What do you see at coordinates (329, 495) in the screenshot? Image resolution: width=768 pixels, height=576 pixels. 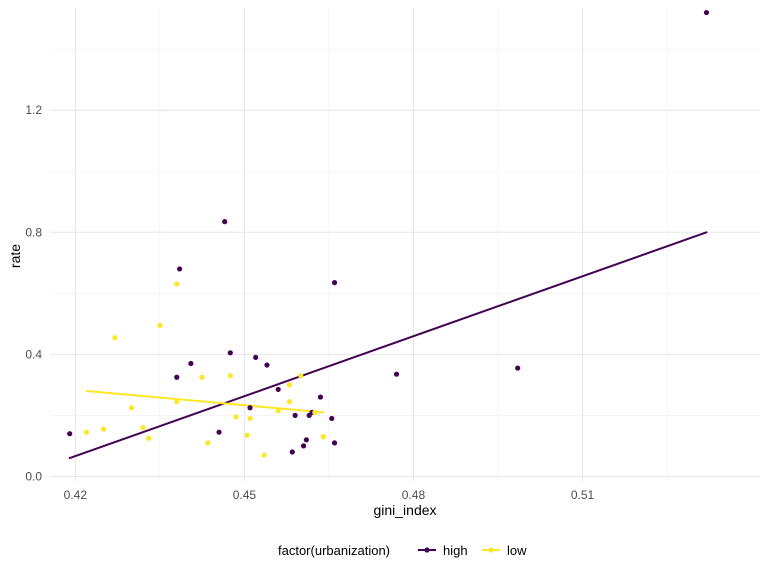 I see `x-axis-ticks: 0.42 0.45 0.48 0.51` at bounding box center [329, 495].